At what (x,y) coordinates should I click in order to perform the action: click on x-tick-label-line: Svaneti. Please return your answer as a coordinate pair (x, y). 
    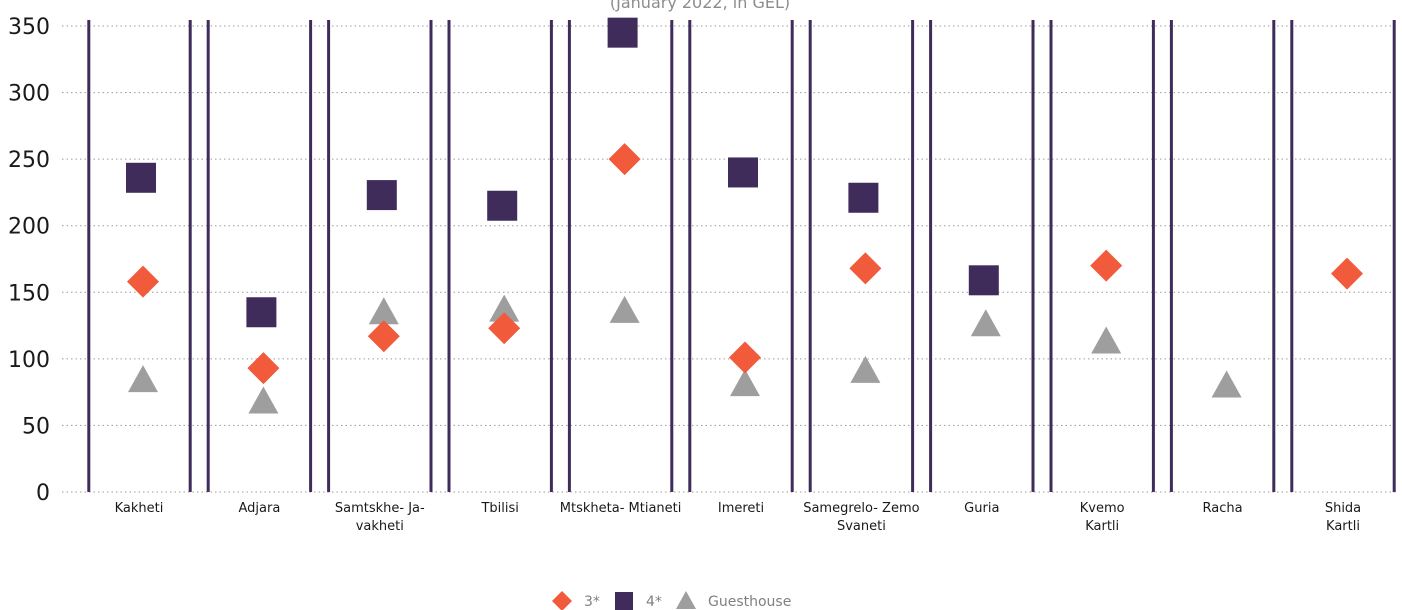
    Looking at the image, I should click on (861, 526).